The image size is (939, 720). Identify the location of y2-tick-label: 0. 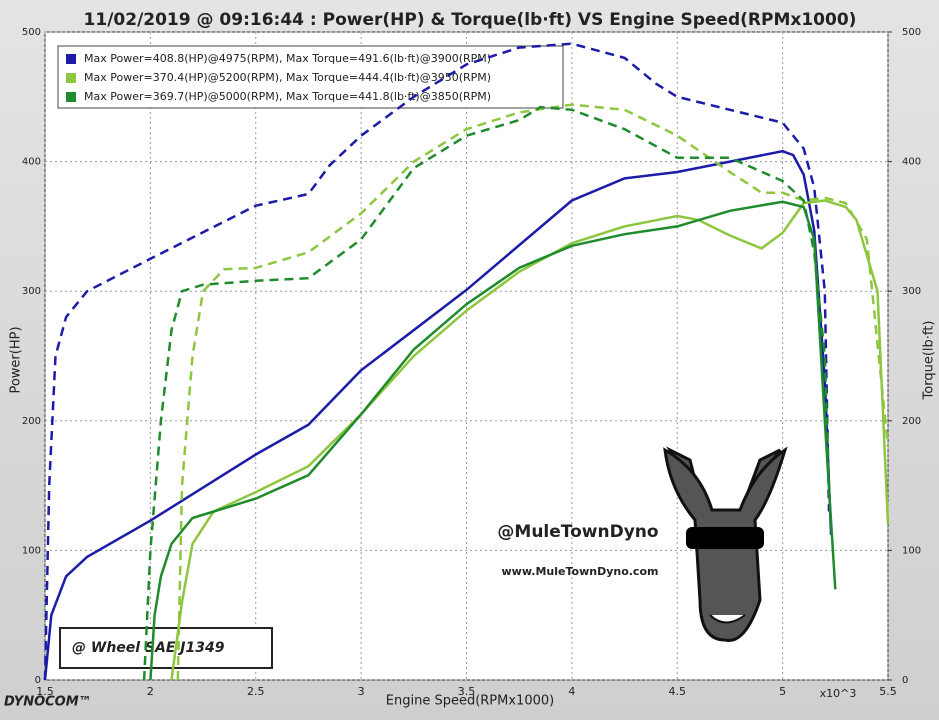
(905, 680).